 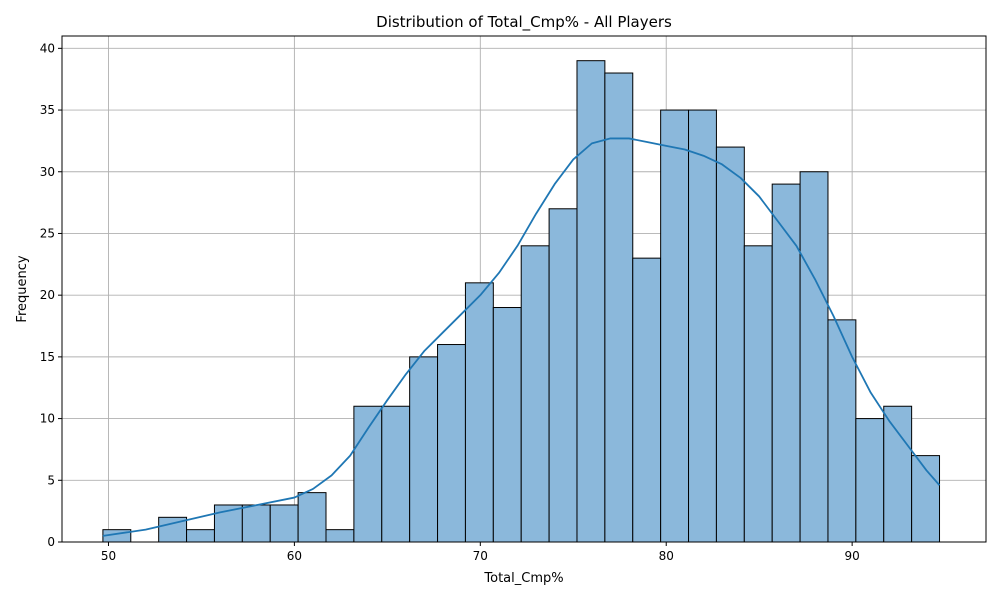 I want to click on y-tick-label: 20, so click(x=47, y=295).